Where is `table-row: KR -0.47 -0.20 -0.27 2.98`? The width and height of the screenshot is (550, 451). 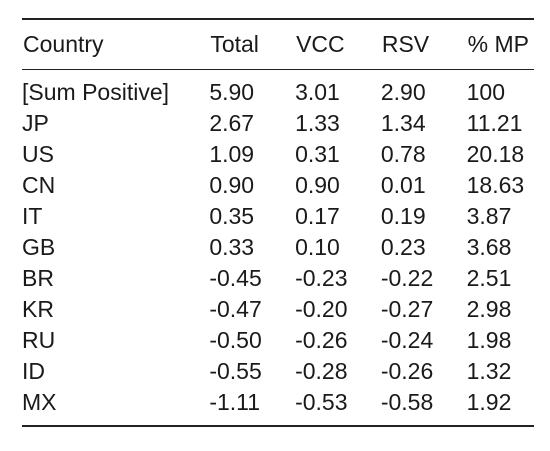
table-row: KR -0.47 -0.20 -0.27 2.98 is located at coordinates (278, 309).